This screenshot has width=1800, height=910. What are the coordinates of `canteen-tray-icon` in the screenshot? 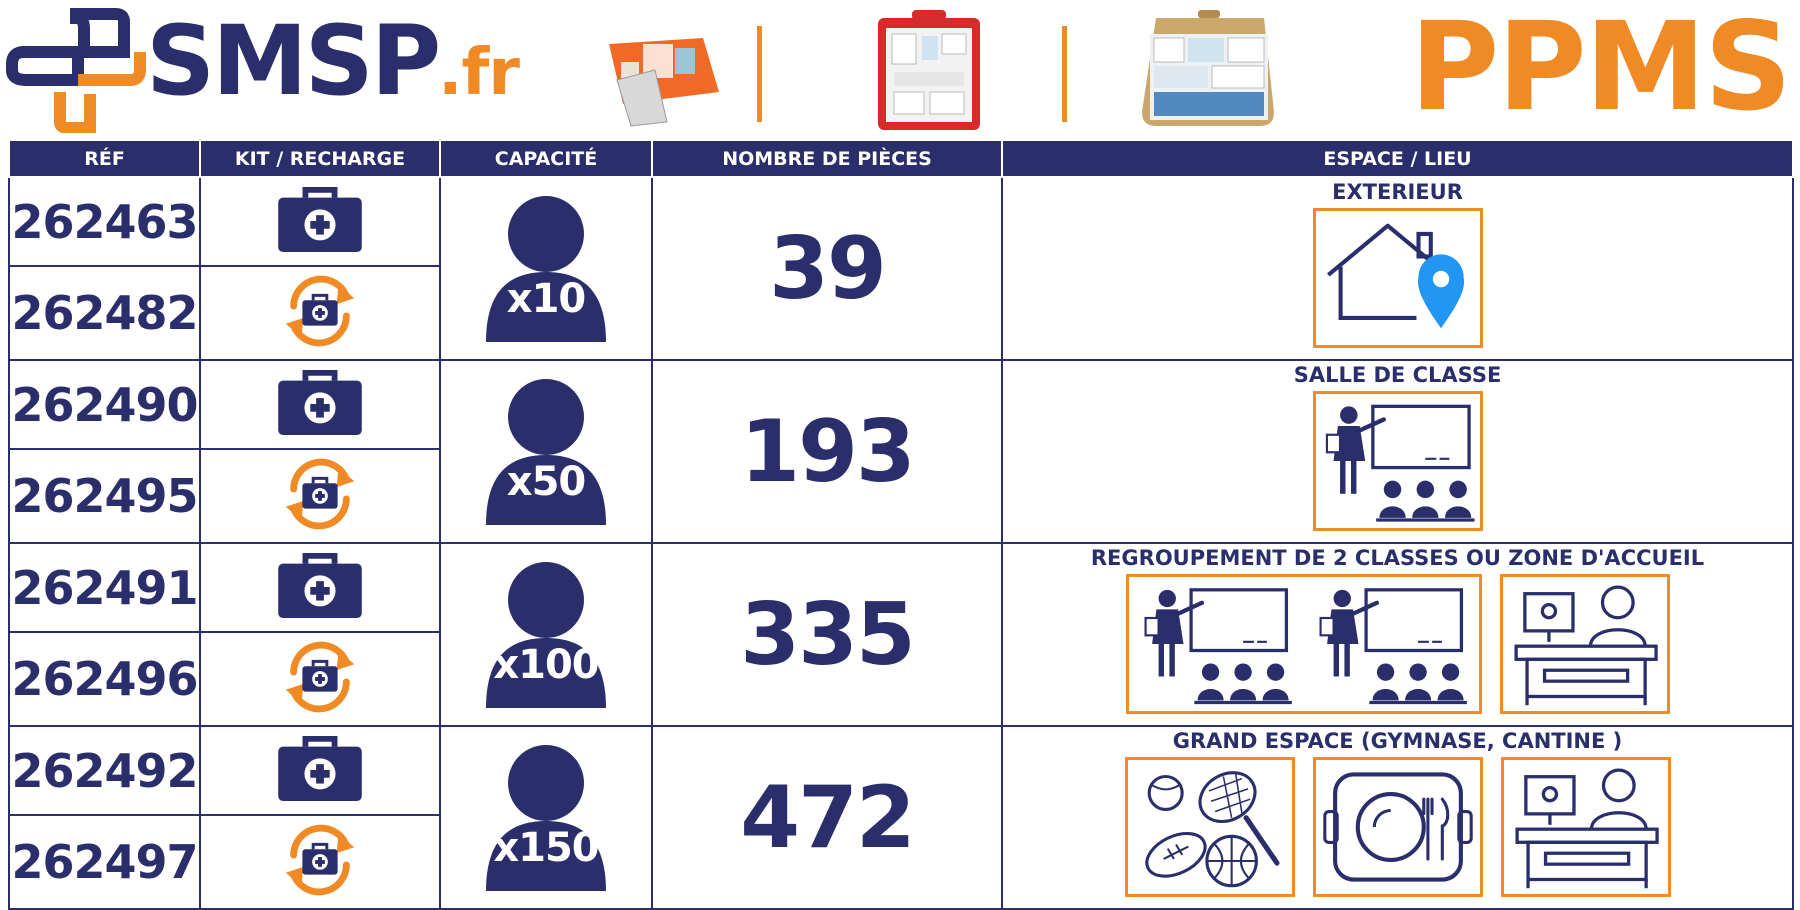 It's located at (1397, 827).